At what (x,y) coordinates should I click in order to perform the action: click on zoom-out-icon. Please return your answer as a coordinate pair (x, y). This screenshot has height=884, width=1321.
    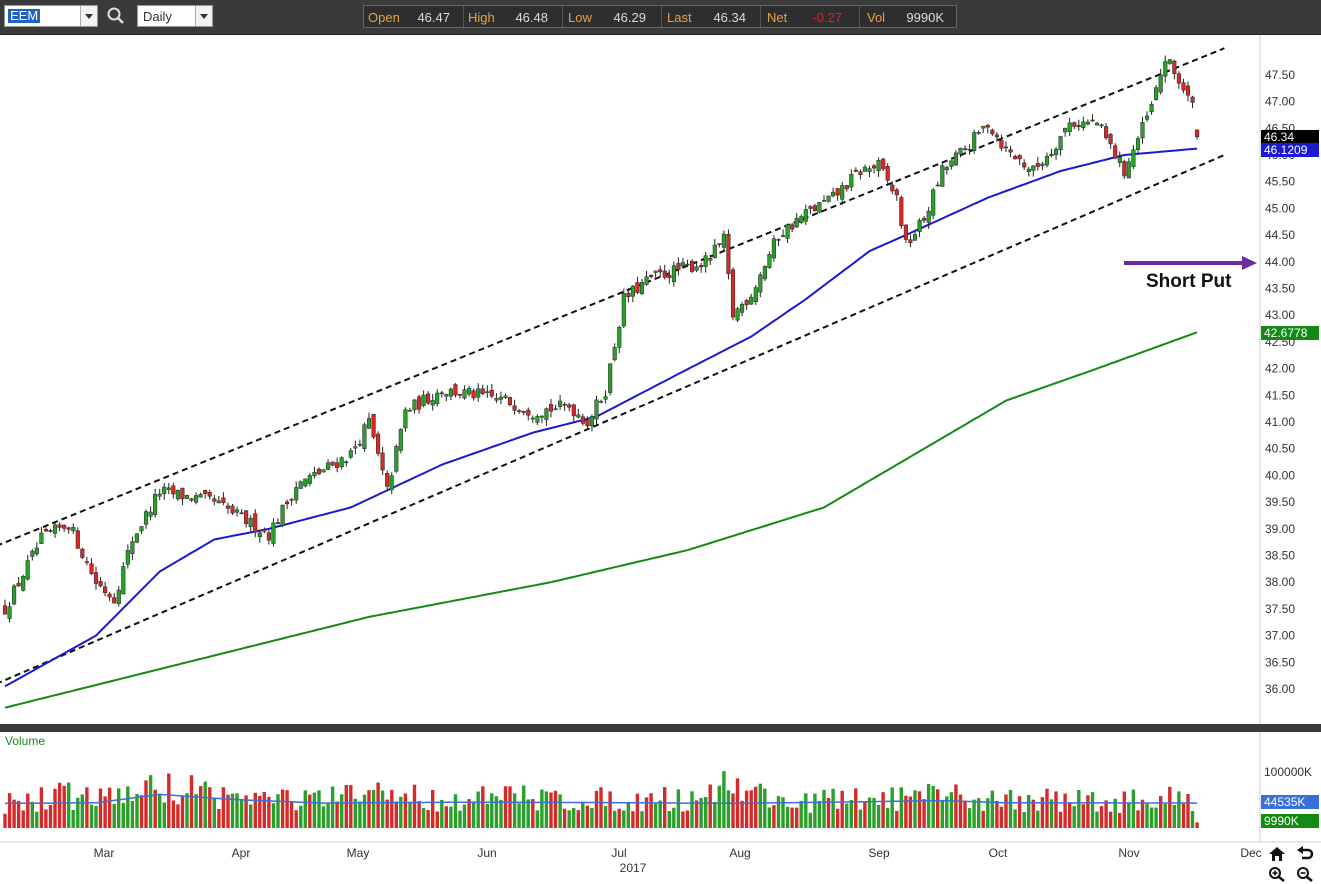
    Looking at the image, I should click on (1305, 874).